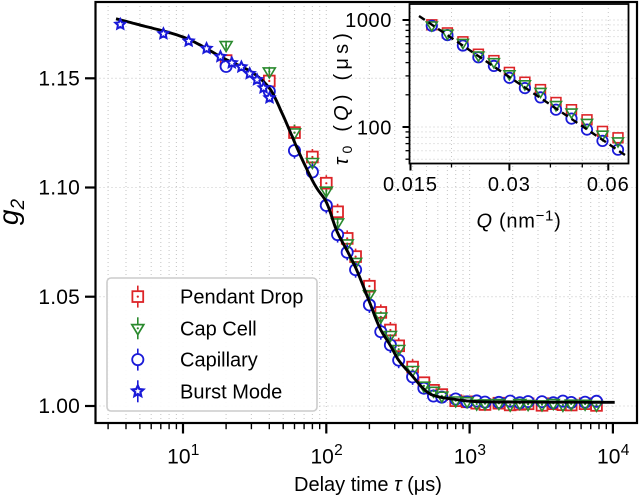 This screenshot has height=502, width=639. What do you see at coordinates (241, 298) in the screenshot?
I see `svg-text: Pendant Drop` at bounding box center [241, 298].